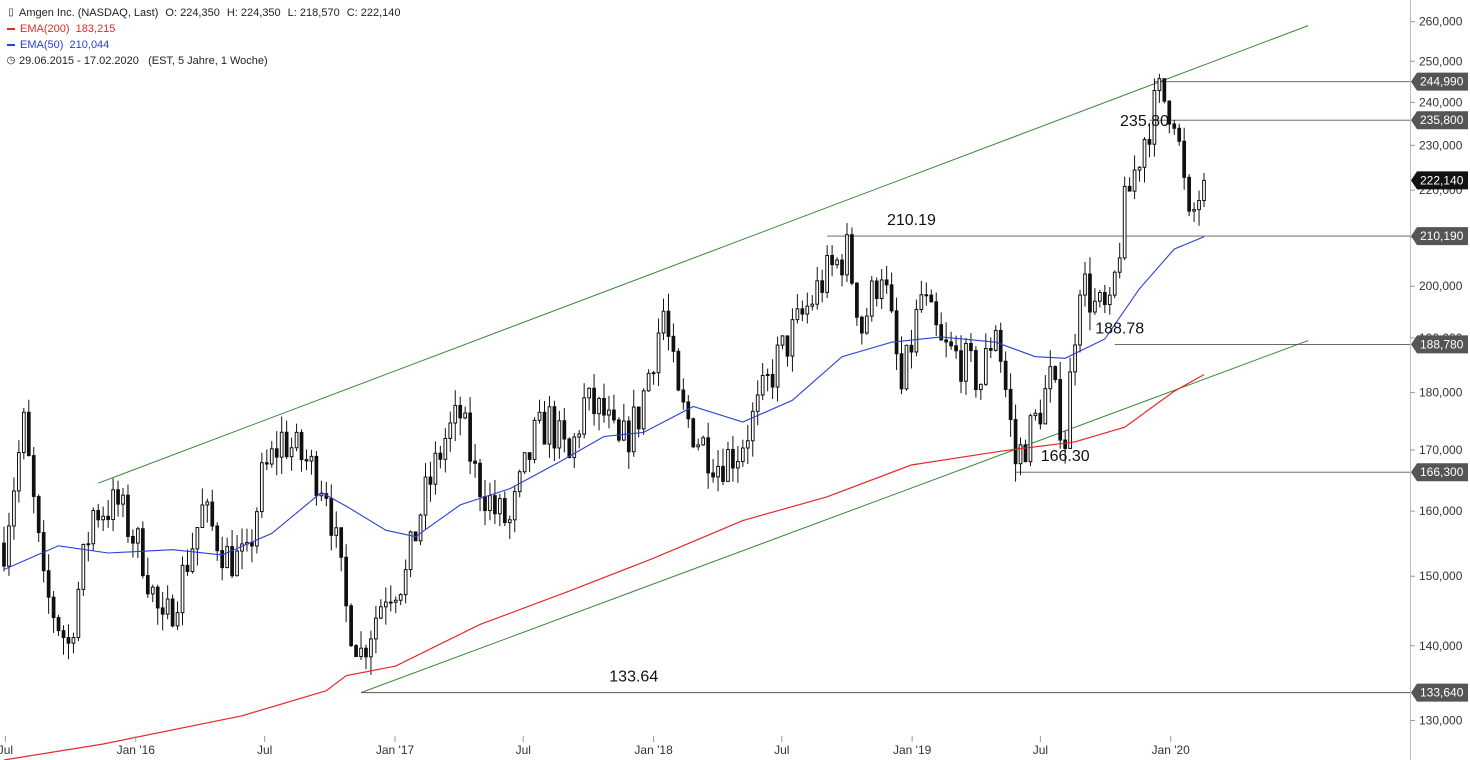  What do you see at coordinates (1441, 61) in the screenshot?
I see `y-tick-label: 250,000` at bounding box center [1441, 61].